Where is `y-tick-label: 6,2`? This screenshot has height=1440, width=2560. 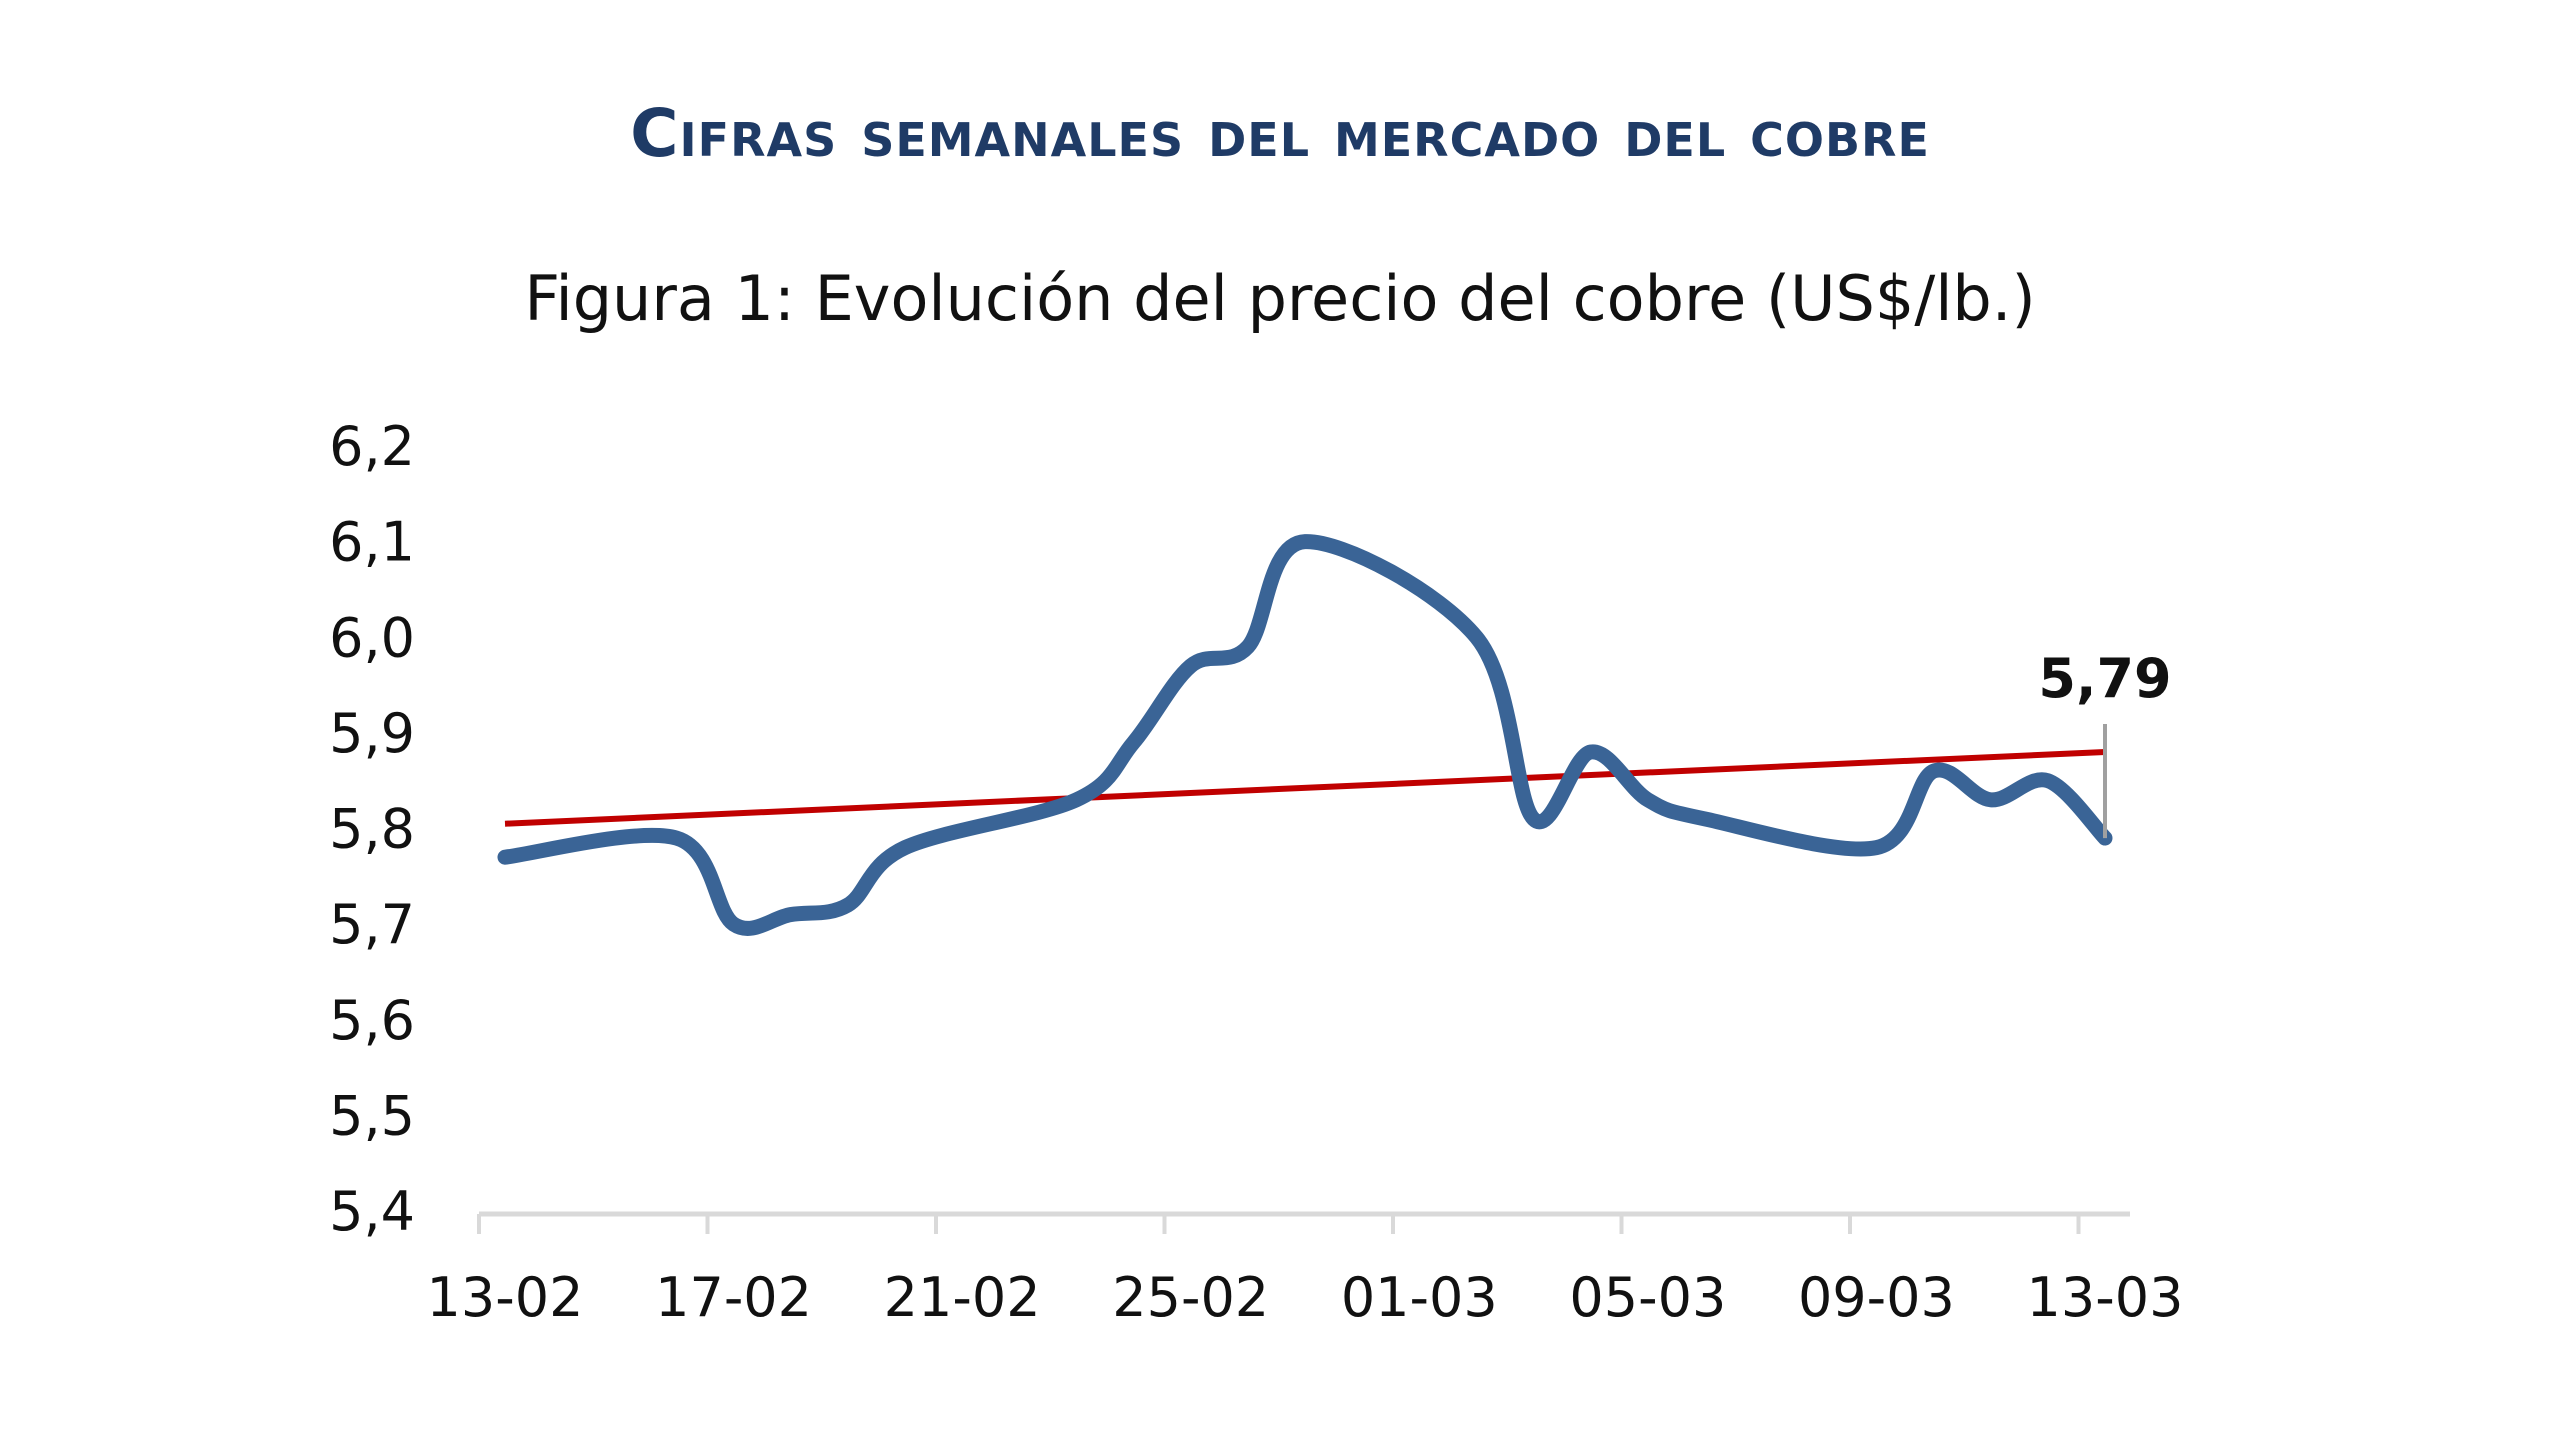
y-tick-label: 6,2 is located at coordinates (372, 446).